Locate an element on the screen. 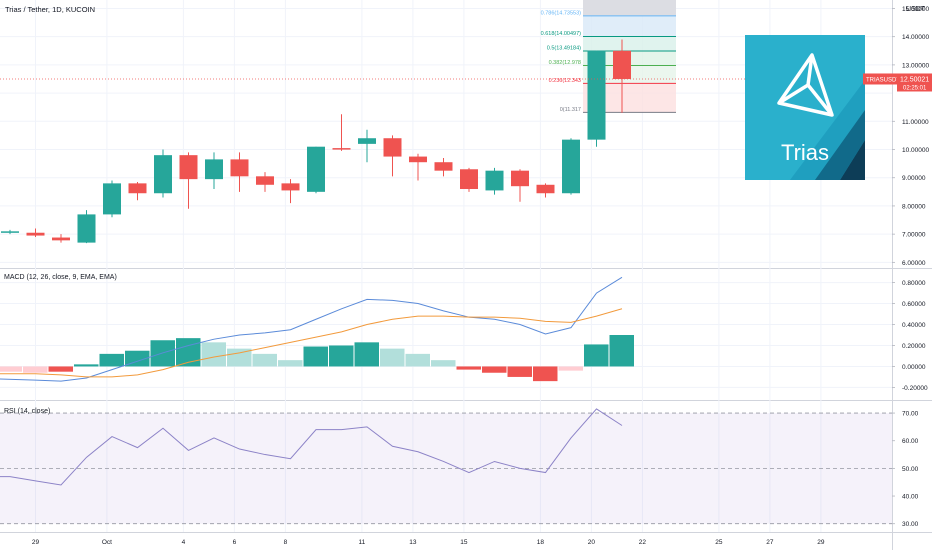  axis-tick-label: 10.00000 is located at coordinates (915, 150).